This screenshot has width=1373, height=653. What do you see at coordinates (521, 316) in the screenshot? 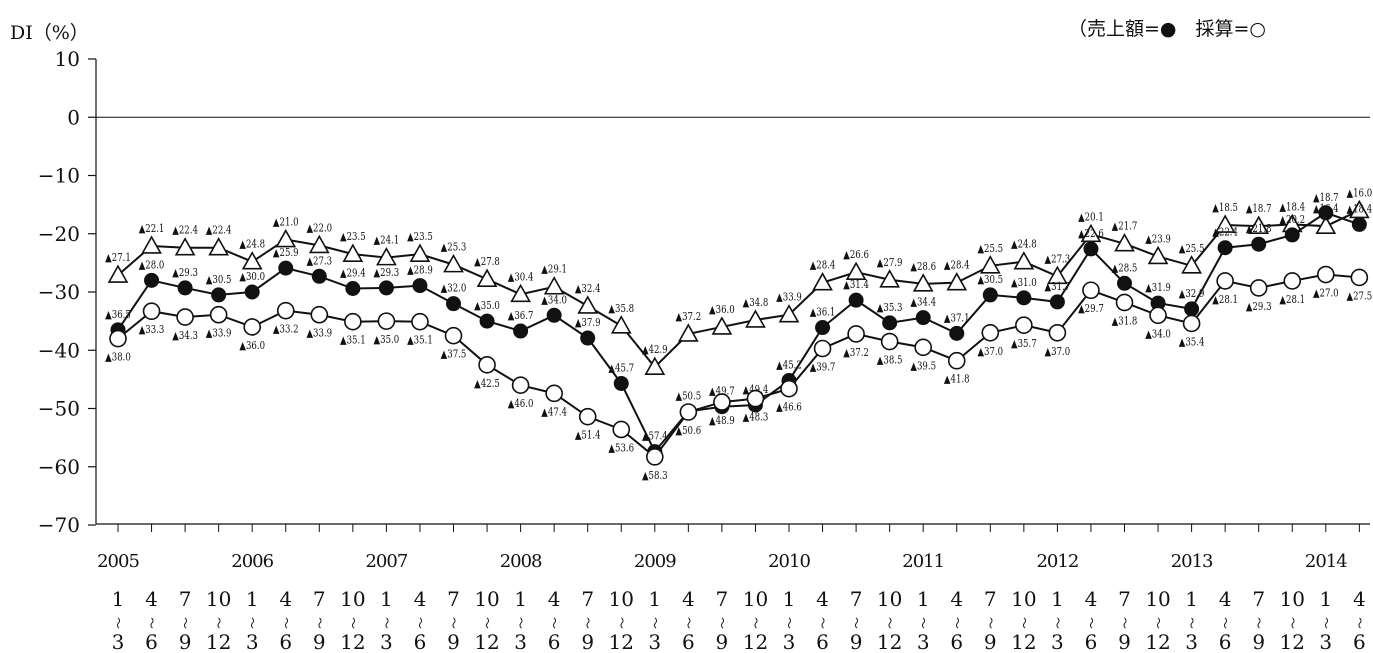
I see `data-label-filled-circle: ▲36.7` at bounding box center [521, 316].